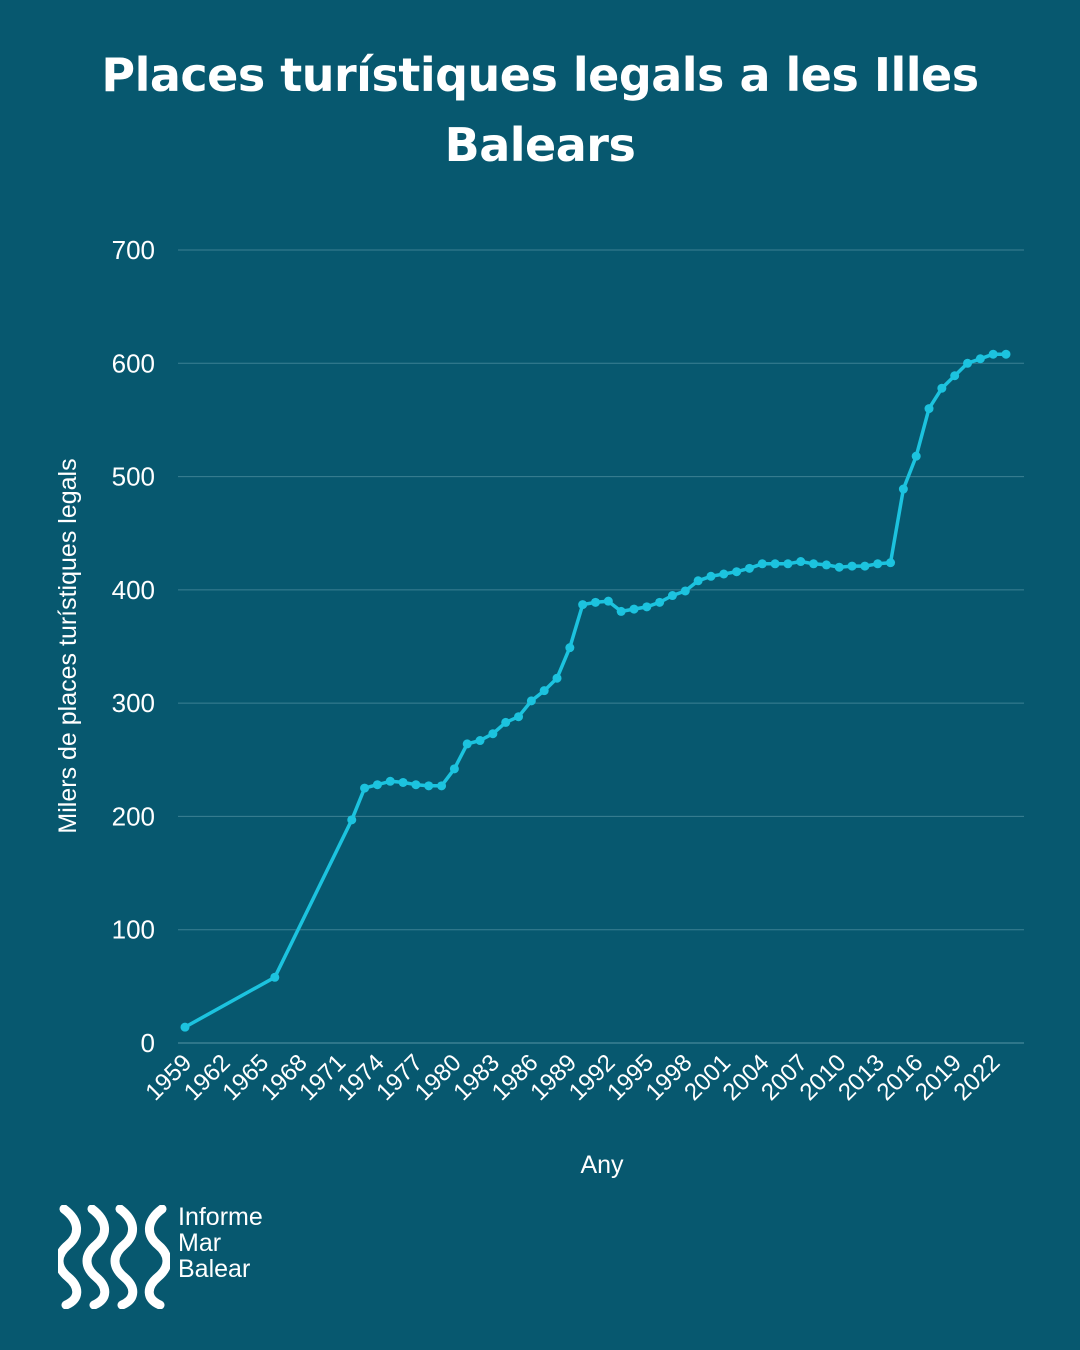 Image resolution: width=1080 pixels, height=1350 pixels. What do you see at coordinates (148, 1043) in the screenshot?
I see `y-tick-label: 0` at bounding box center [148, 1043].